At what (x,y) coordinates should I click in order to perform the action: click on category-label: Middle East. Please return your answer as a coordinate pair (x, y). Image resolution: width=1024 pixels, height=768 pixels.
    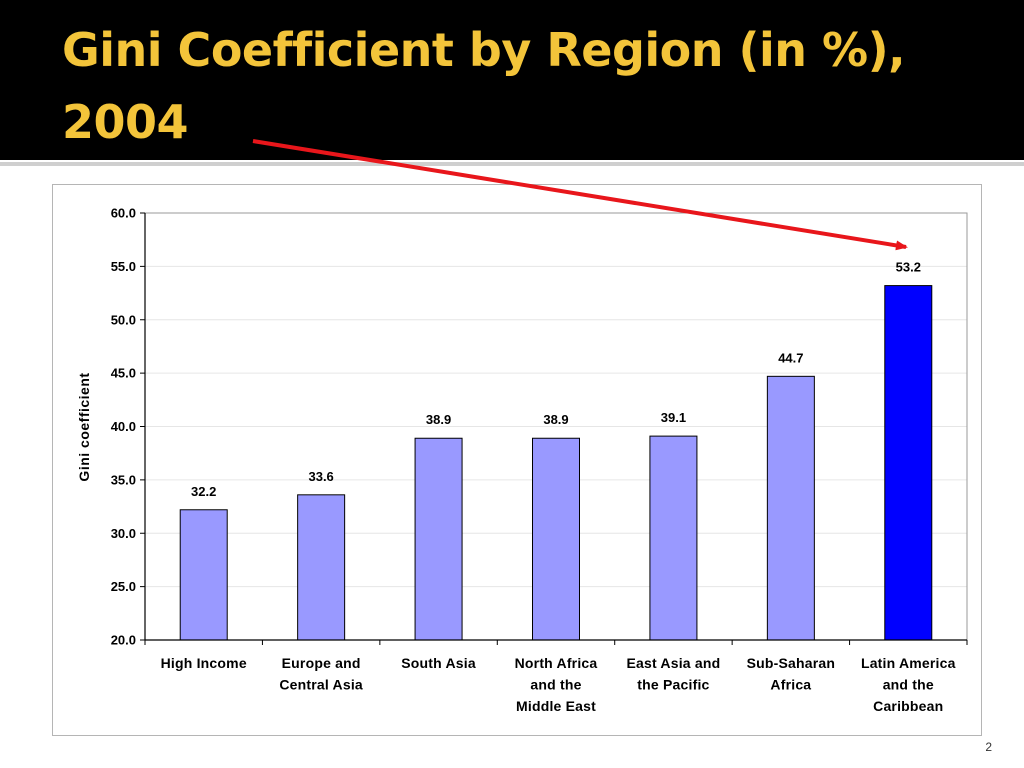
    Looking at the image, I should click on (556, 706).